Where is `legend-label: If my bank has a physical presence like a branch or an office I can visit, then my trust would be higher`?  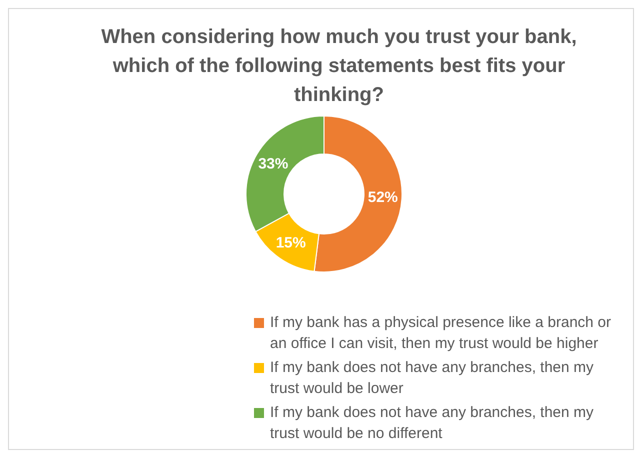 legend-label: If my bank has a physical presence like a branch or an office I can visit, then my trust would be higher is located at coordinates (441, 333).